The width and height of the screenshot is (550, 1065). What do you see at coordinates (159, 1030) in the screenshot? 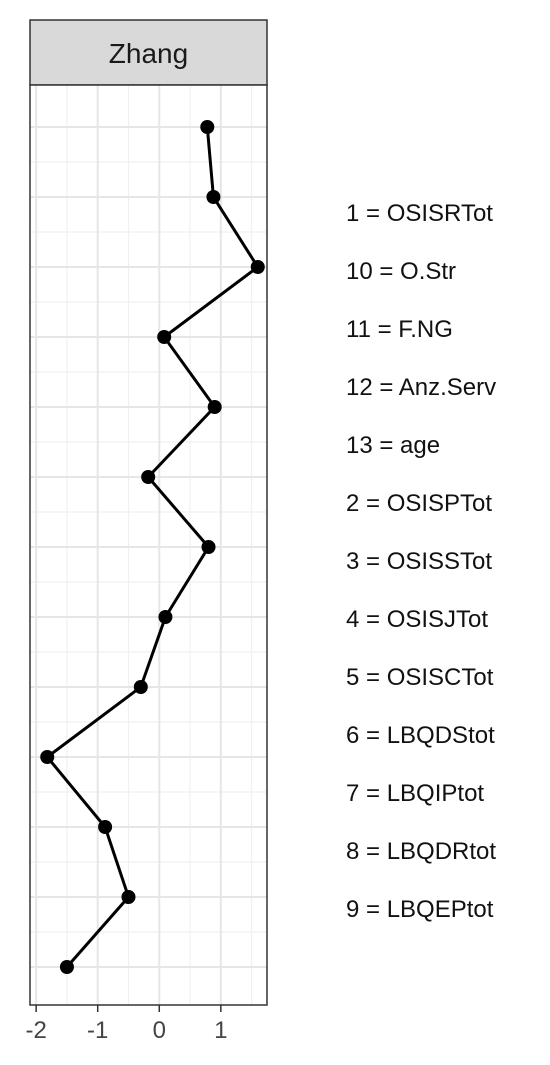
I see `x-tick-label: 0` at bounding box center [159, 1030].